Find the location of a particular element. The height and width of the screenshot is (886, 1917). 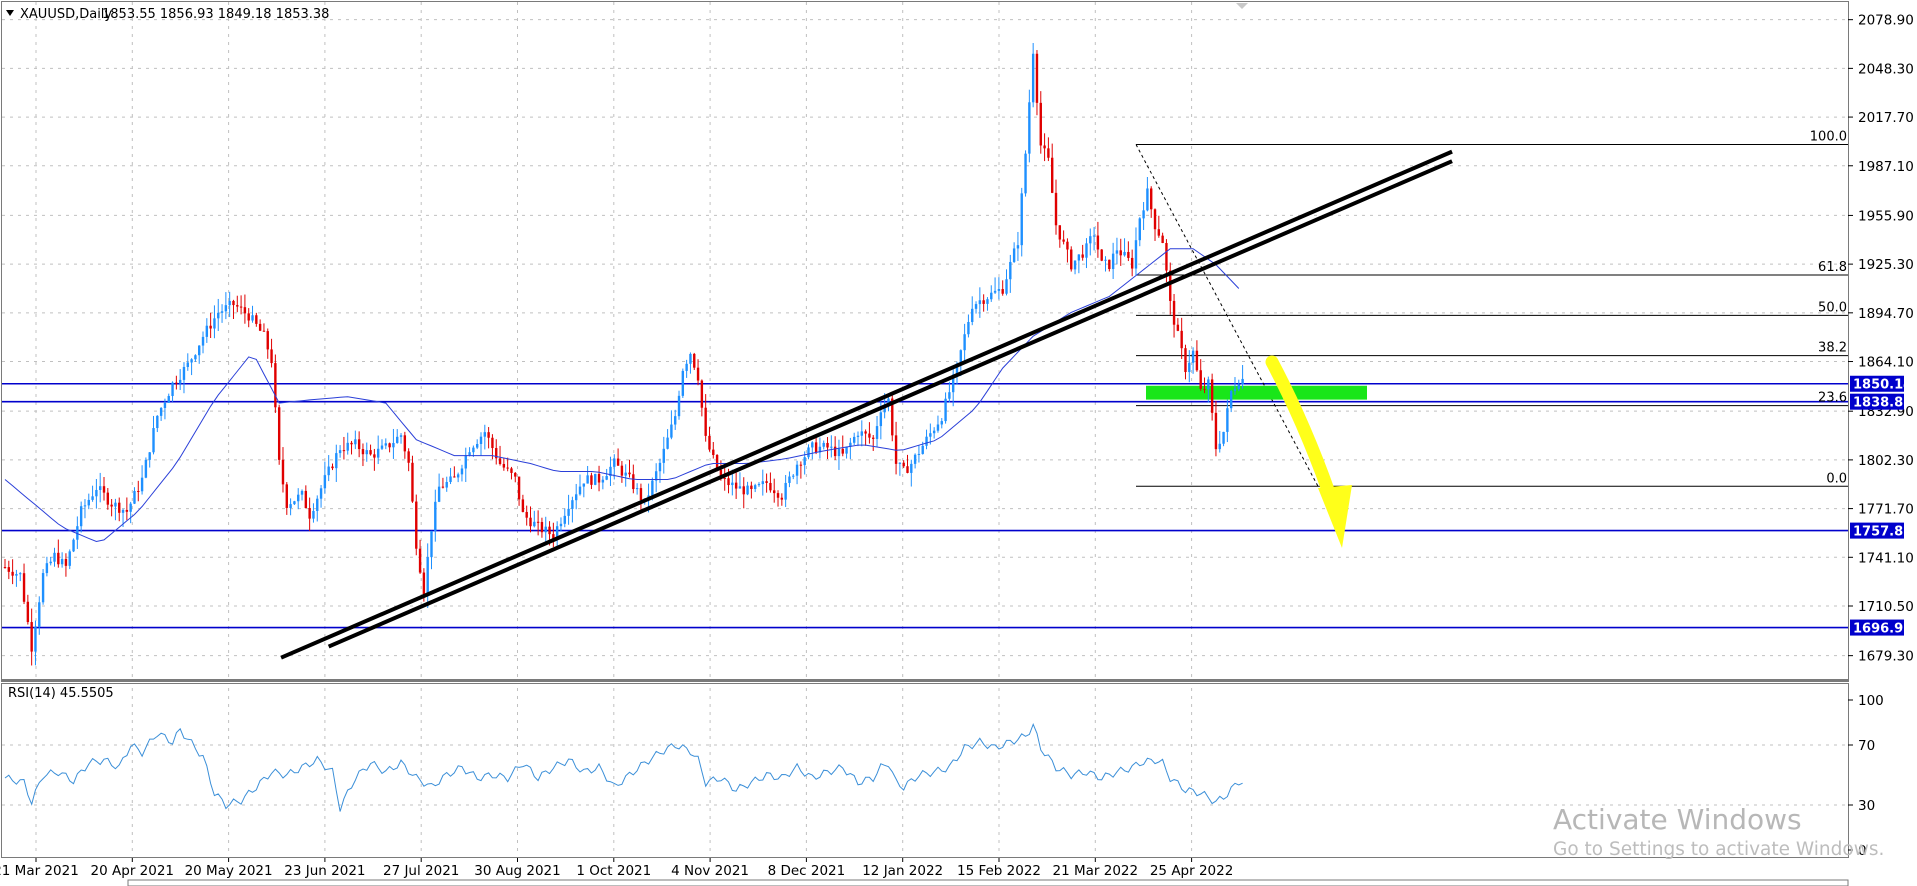

y-tick-label: 1955.90 is located at coordinates (1886, 216).